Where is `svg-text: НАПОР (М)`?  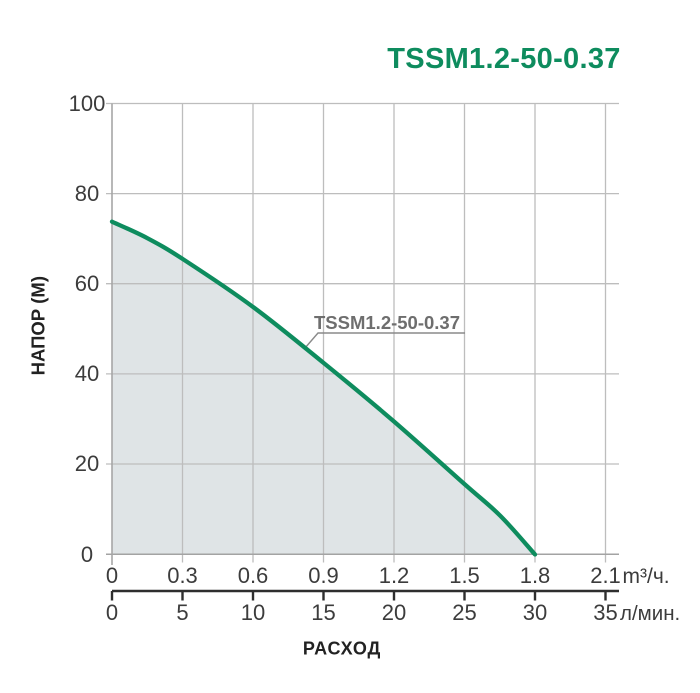 svg-text: НАПОР (М) is located at coordinates (37, 325).